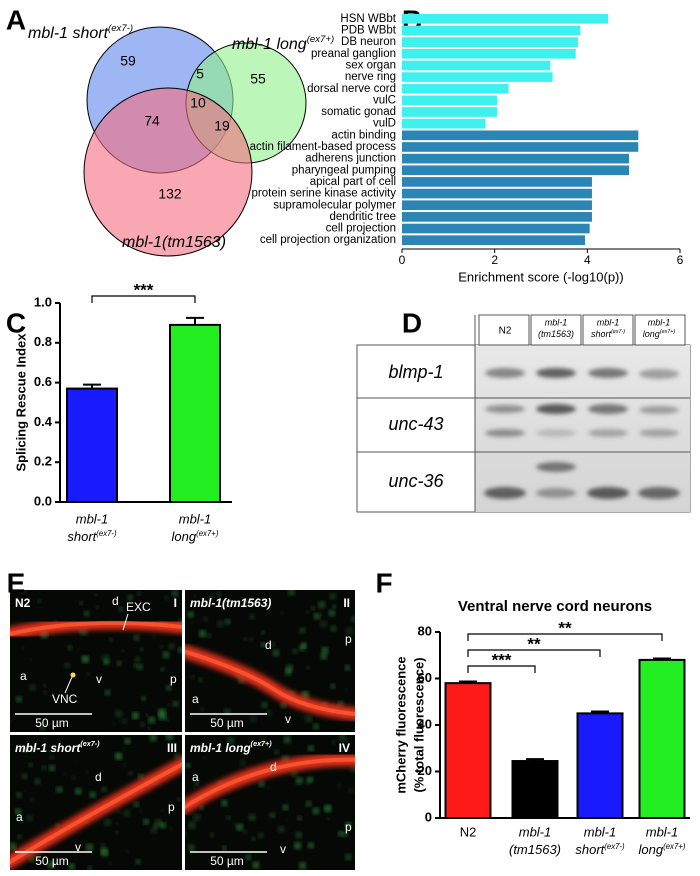  What do you see at coordinates (415, 424) in the screenshot?
I see `gel-row-label: unc-43` at bounding box center [415, 424].